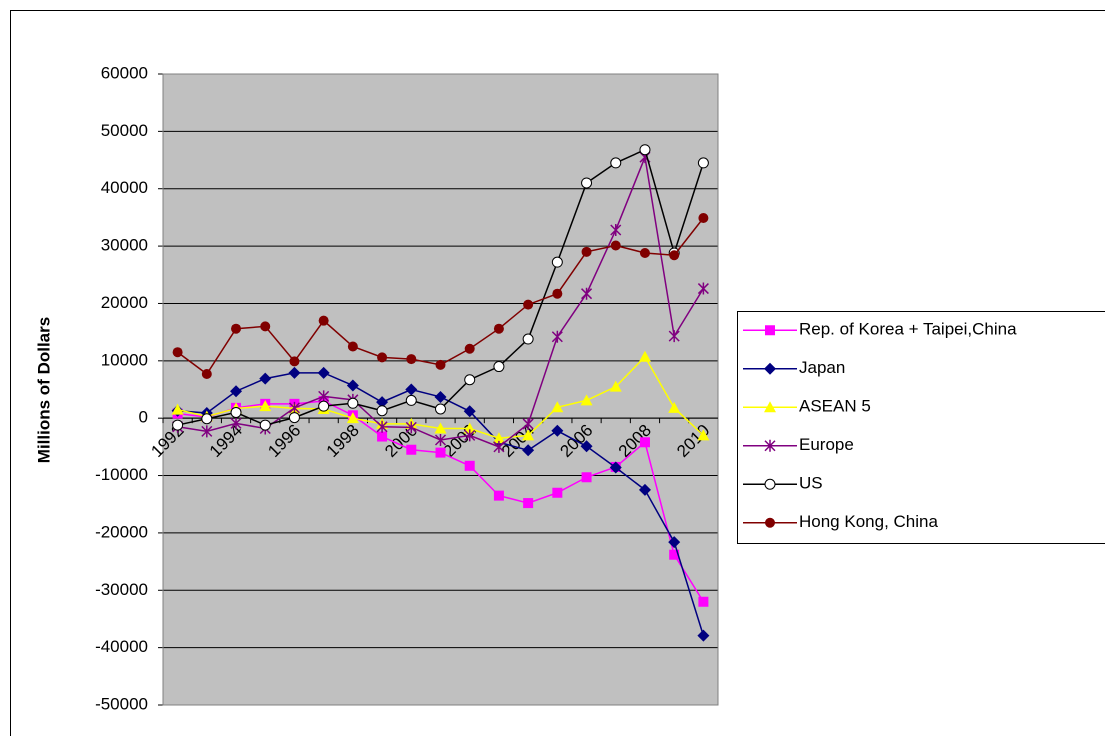  What do you see at coordinates (908, 329) in the screenshot?
I see `legend-label: Rep. of Korea + Taipei,China` at bounding box center [908, 329].